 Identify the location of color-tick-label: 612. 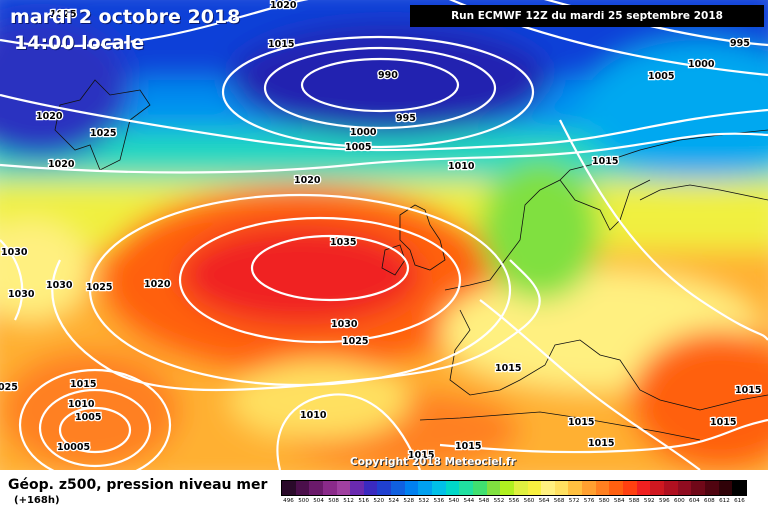
(724, 501).